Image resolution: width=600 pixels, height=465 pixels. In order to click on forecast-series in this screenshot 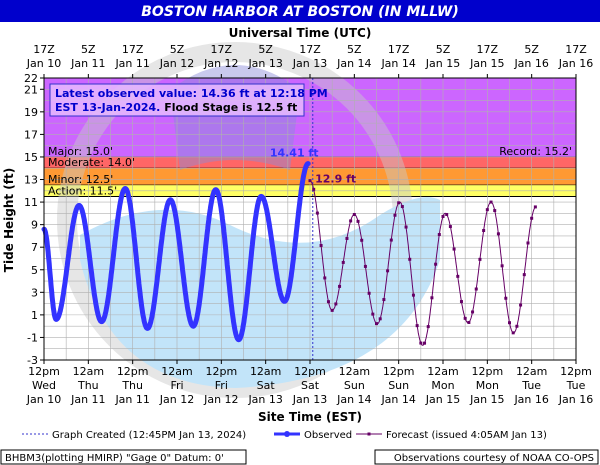, I will do `click(422, 262)`.